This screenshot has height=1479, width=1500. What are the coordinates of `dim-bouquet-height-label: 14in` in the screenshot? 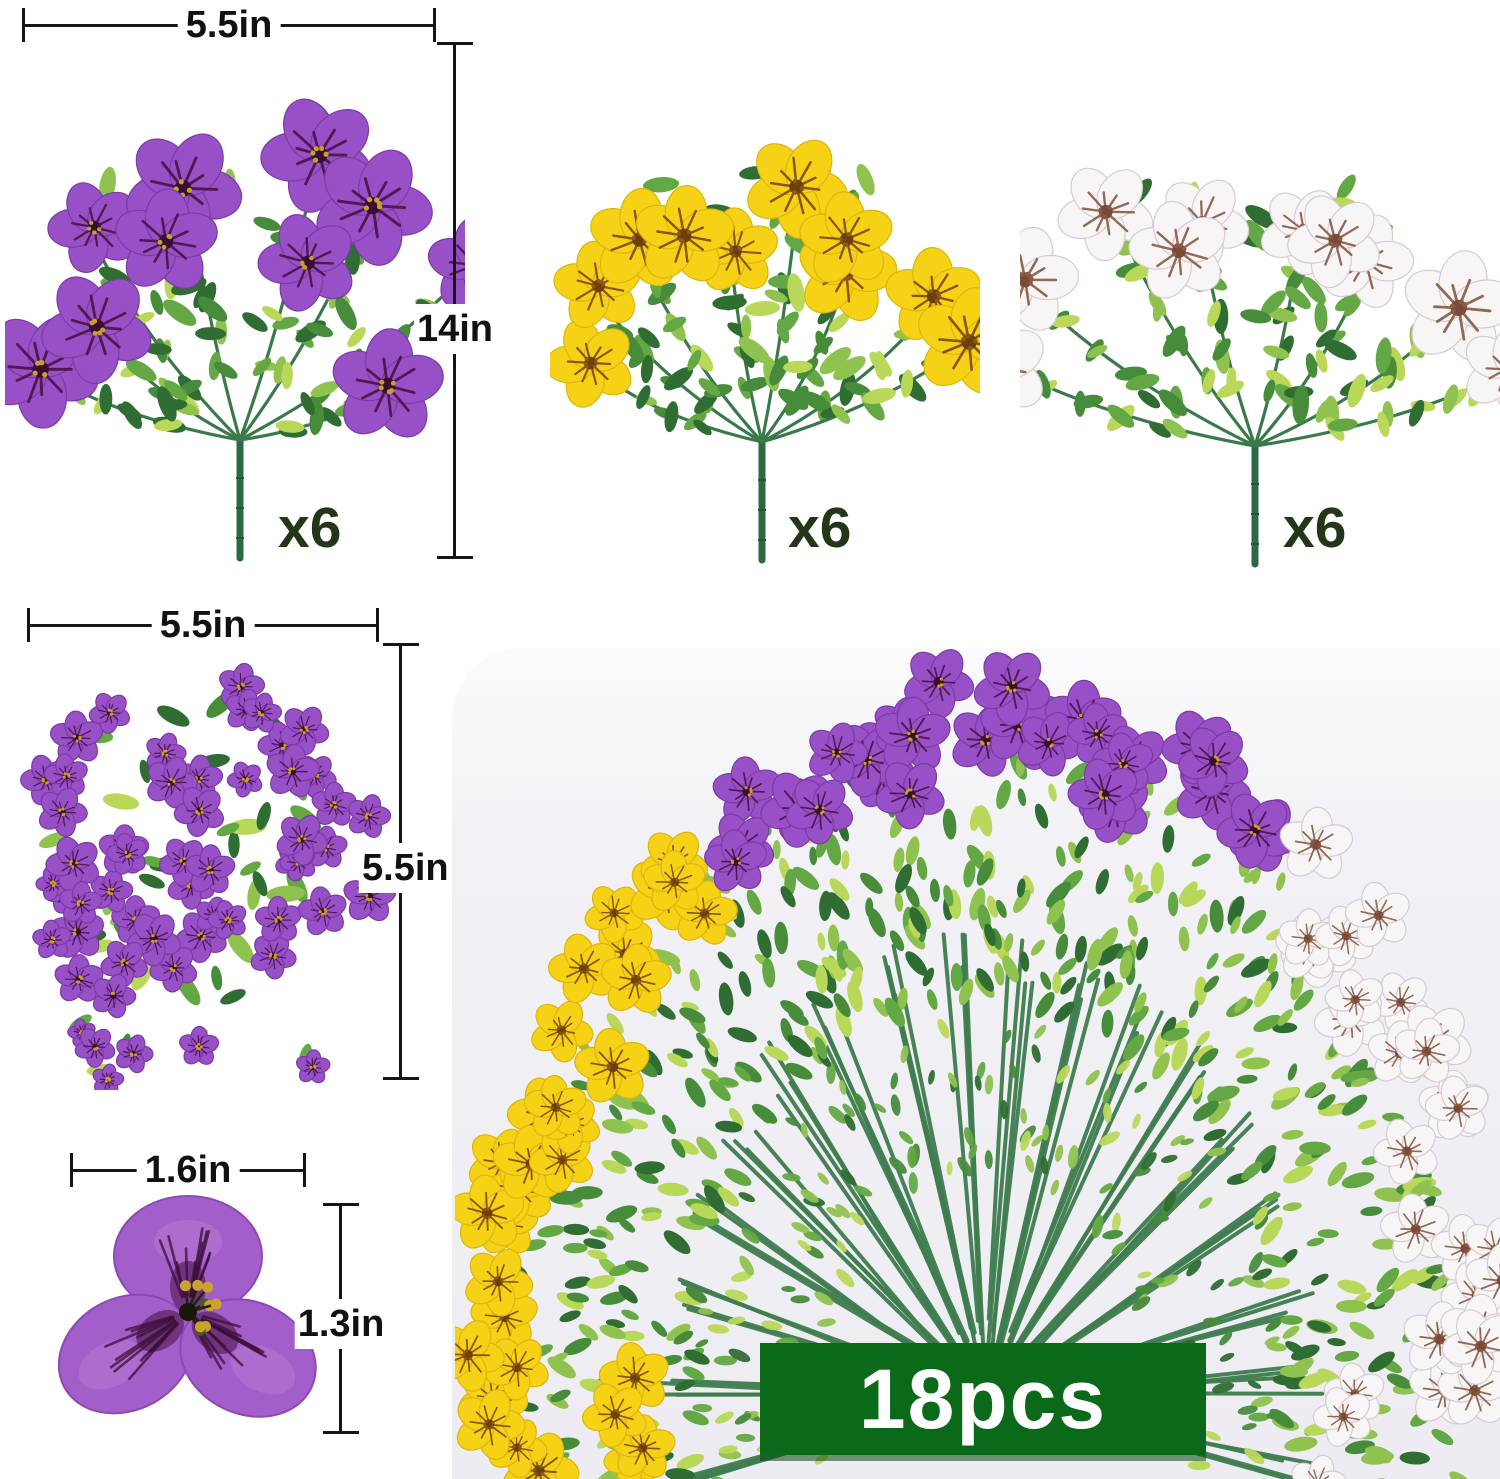 It's located at (455, 329).